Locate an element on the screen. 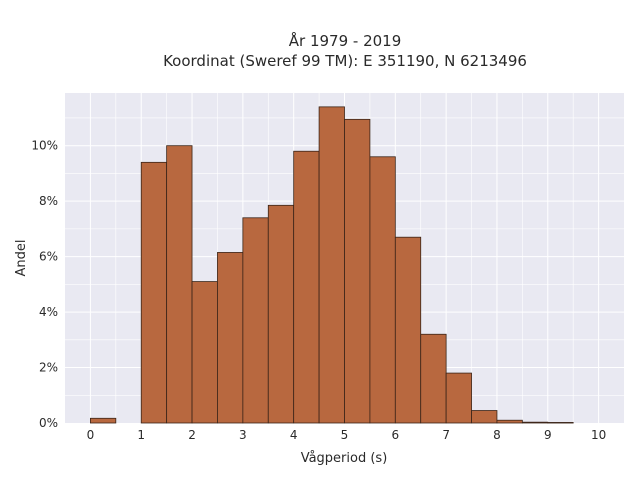 This screenshot has width=640, height=484. x-tick-label: 10 is located at coordinates (598, 435).